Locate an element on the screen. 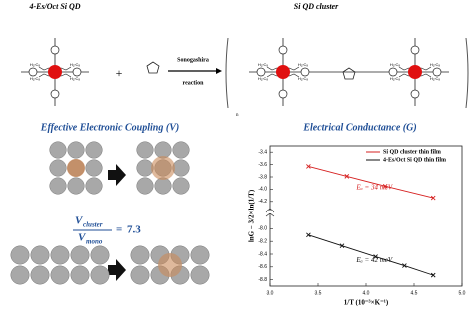 This screenshot has width=474, height=309. bracket is located at coordinates (347, 73).